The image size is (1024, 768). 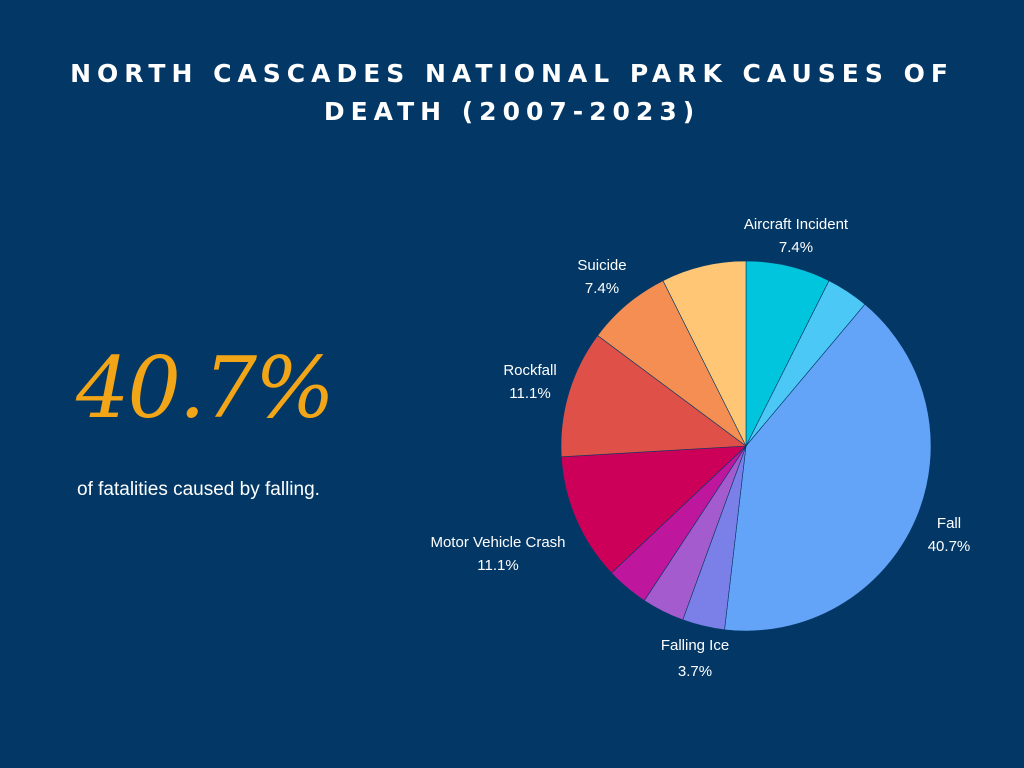 I want to click on slice-label-7: Rockfall, so click(x=529, y=370).